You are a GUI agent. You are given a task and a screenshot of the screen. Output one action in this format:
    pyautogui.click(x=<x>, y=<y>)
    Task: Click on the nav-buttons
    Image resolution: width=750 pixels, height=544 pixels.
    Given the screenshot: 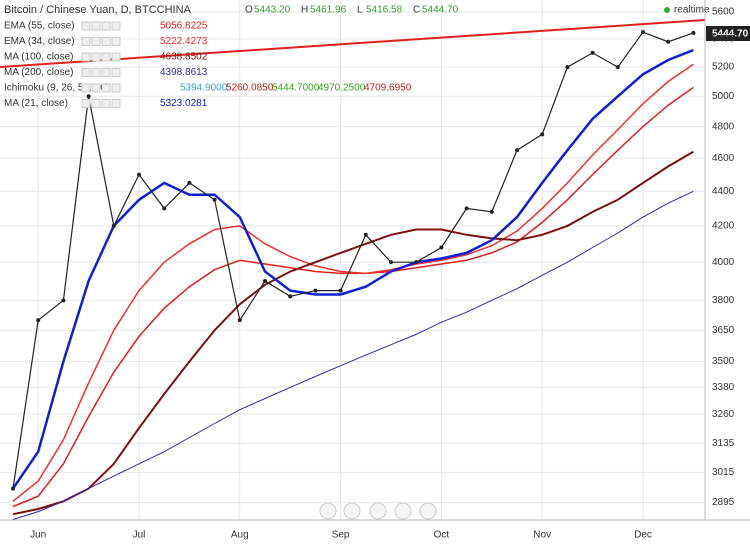 What is the action you would take?
    pyautogui.click(x=378, y=511)
    